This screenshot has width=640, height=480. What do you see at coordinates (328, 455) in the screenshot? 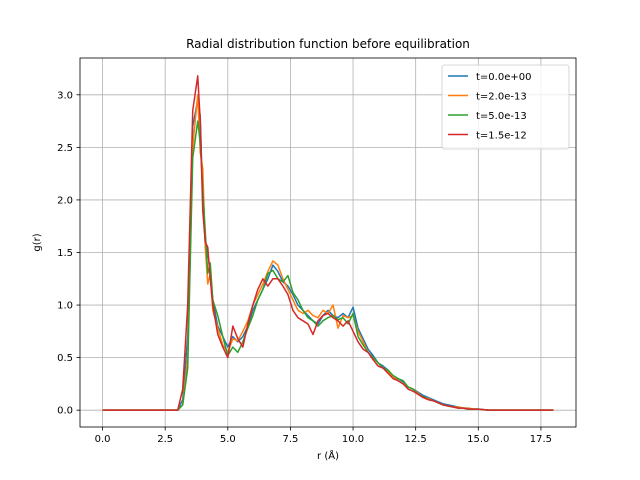
I see `x-axis-label: r (Å)` at bounding box center [328, 455].